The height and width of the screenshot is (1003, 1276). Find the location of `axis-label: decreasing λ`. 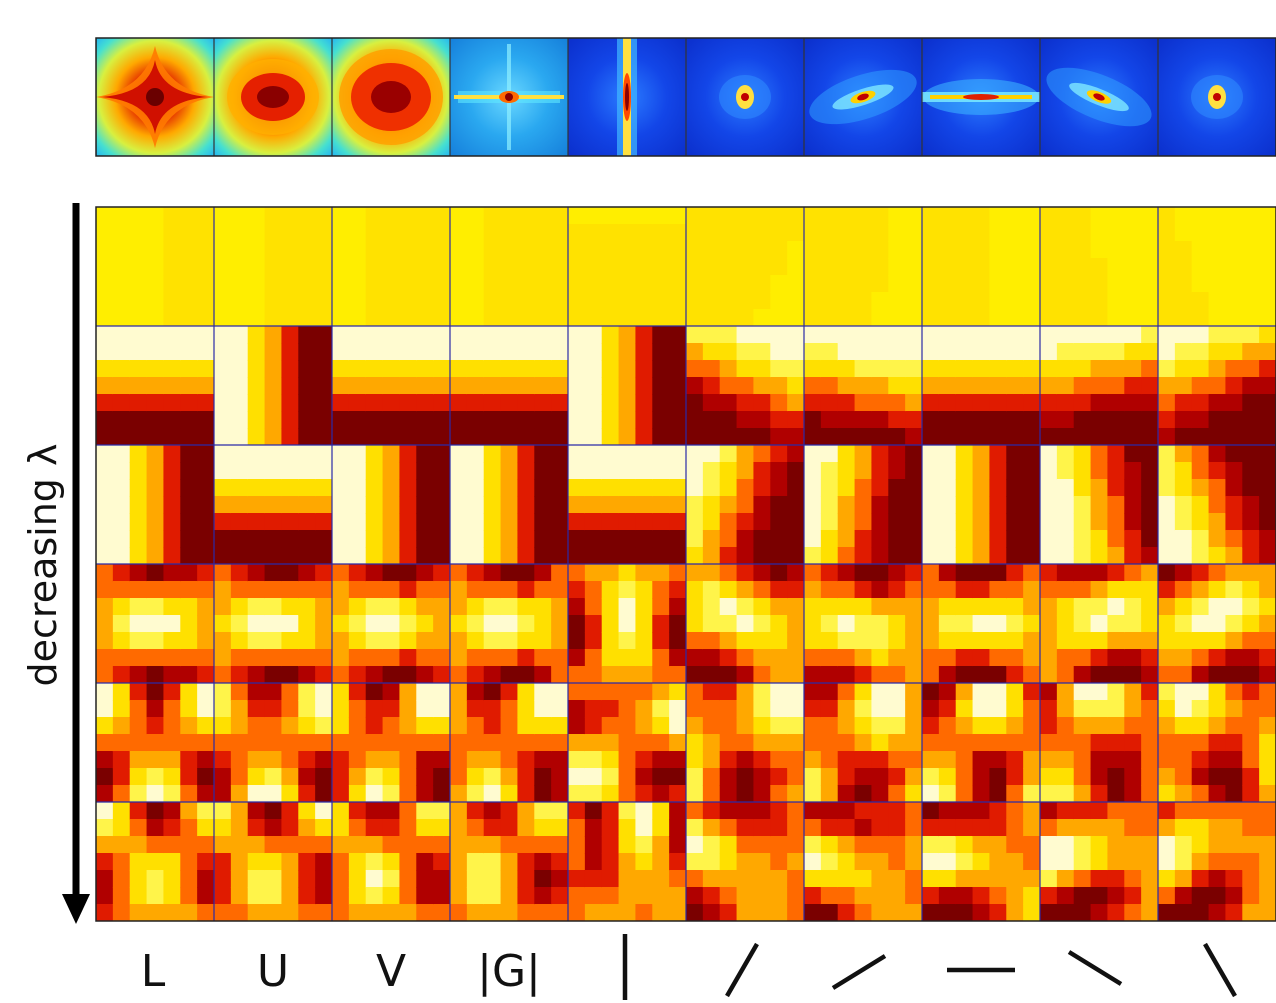

axis-label: decreasing λ is located at coordinates (43, 565).